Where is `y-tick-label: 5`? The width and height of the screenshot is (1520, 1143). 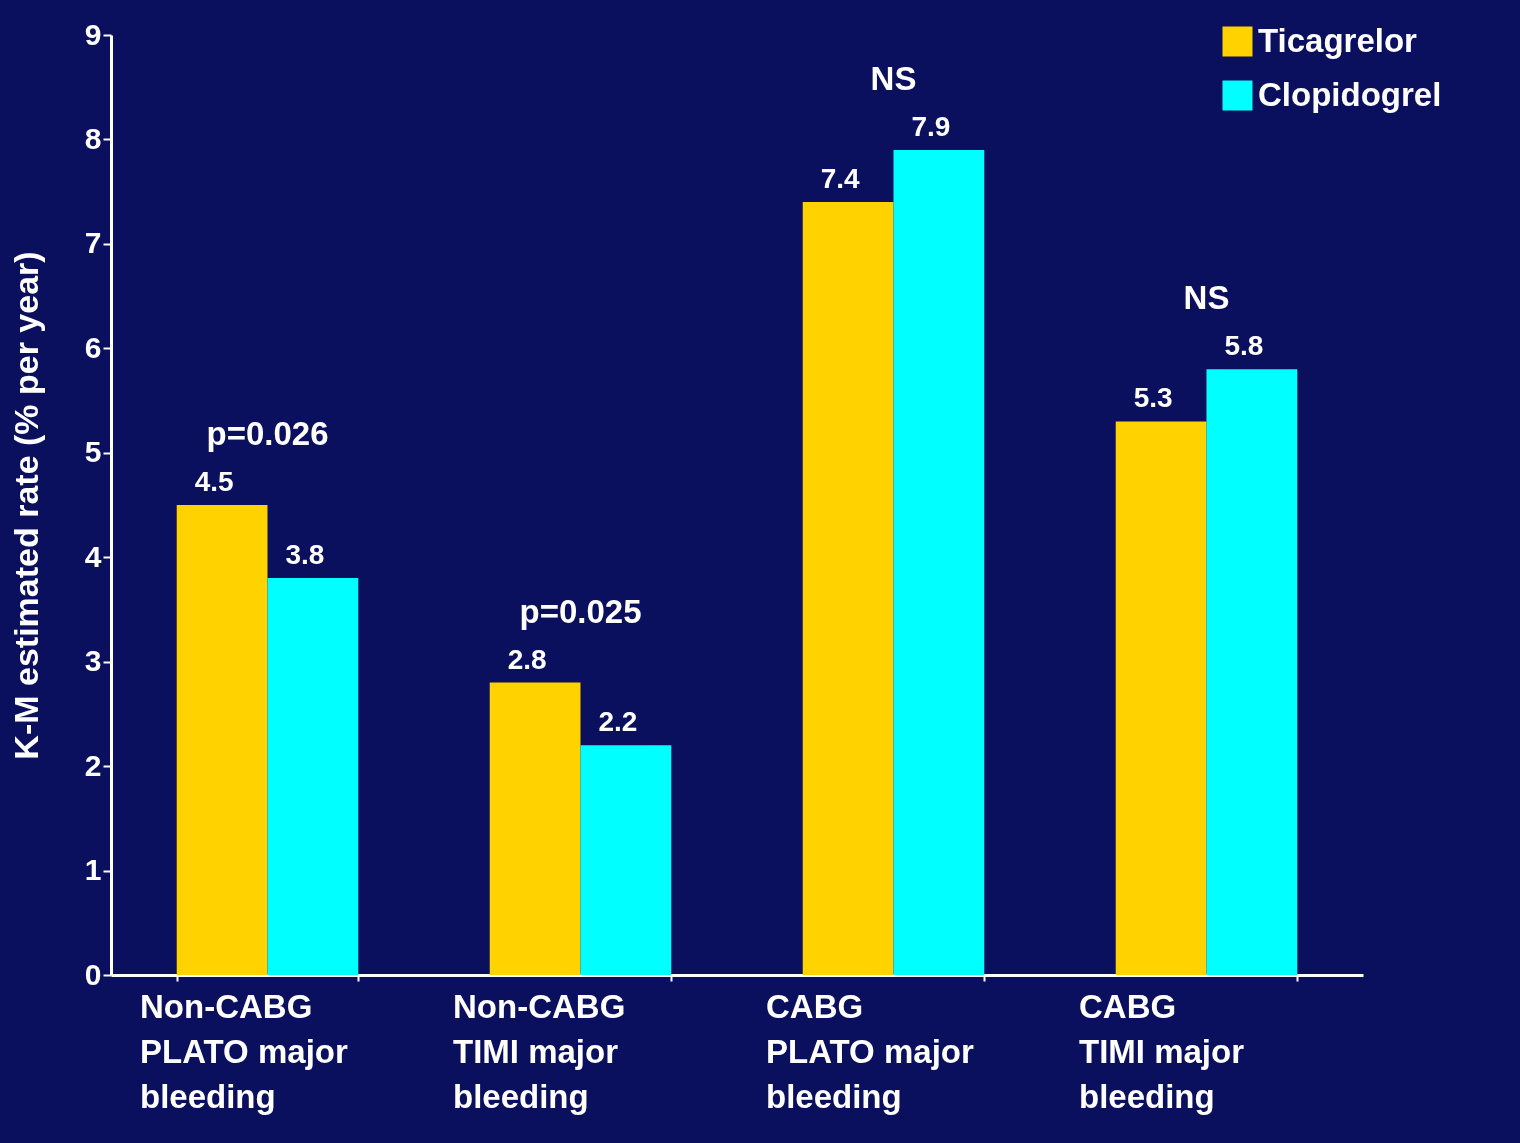
y-tick-label: 5 is located at coordinates (93, 452).